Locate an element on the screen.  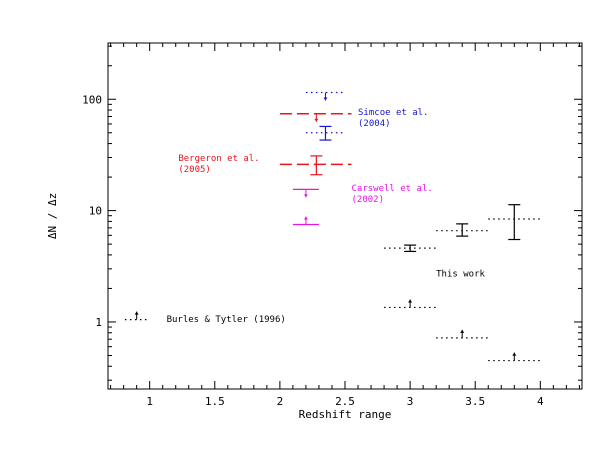
annotation-line: This work is located at coordinates (460, 275).